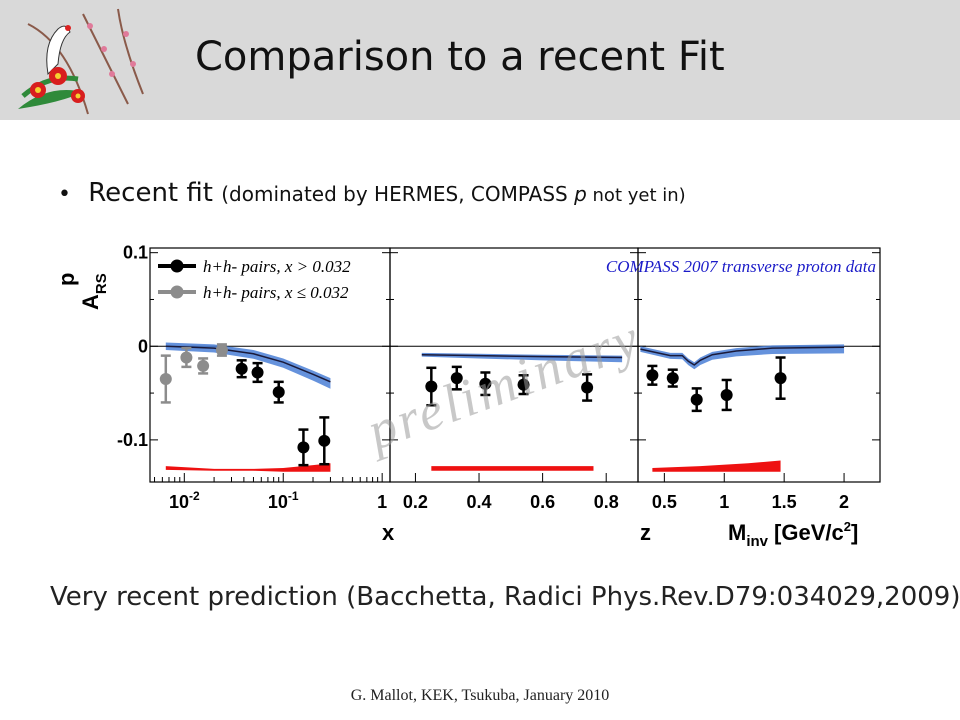  What do you see at coordinates (143, 346) in the screenshot?
I see `y-tick-label: 0` at bounding box center [143, 346].